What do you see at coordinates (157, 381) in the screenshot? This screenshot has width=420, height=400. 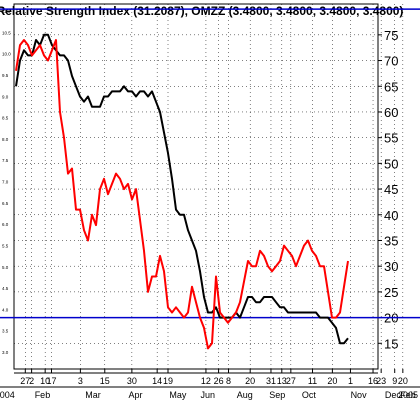 I see `x-day-label: 14` at bounding box center [157, 381].